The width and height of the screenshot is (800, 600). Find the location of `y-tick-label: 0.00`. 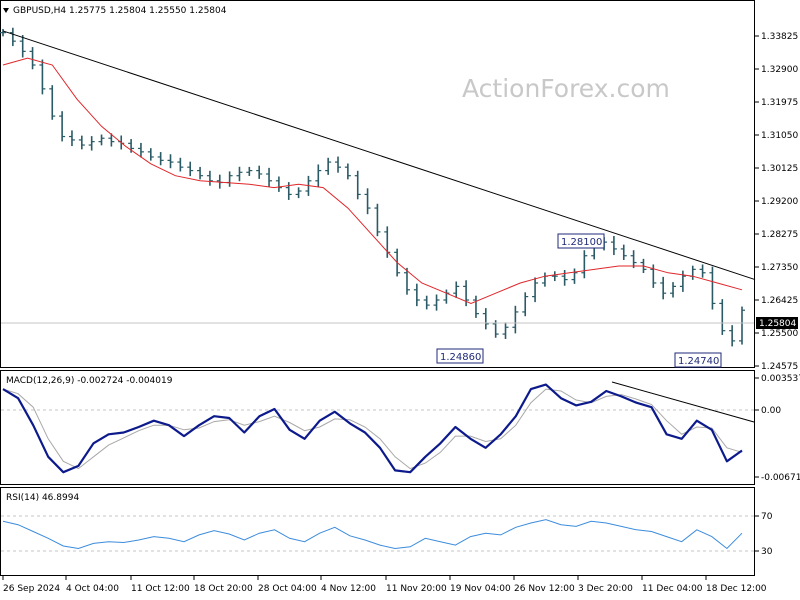

y-tick-label: 0.00 is located at coordinates (771, 411).